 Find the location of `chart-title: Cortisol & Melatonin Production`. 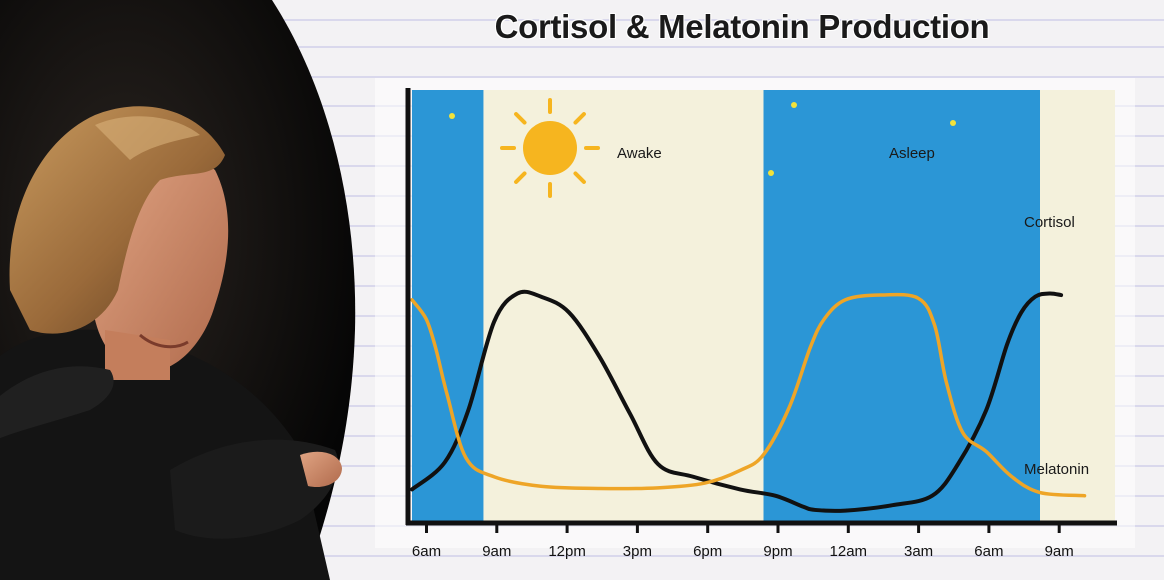

chart-title: Cortisol & Melatonin Production is located at coordinates (742, 26).